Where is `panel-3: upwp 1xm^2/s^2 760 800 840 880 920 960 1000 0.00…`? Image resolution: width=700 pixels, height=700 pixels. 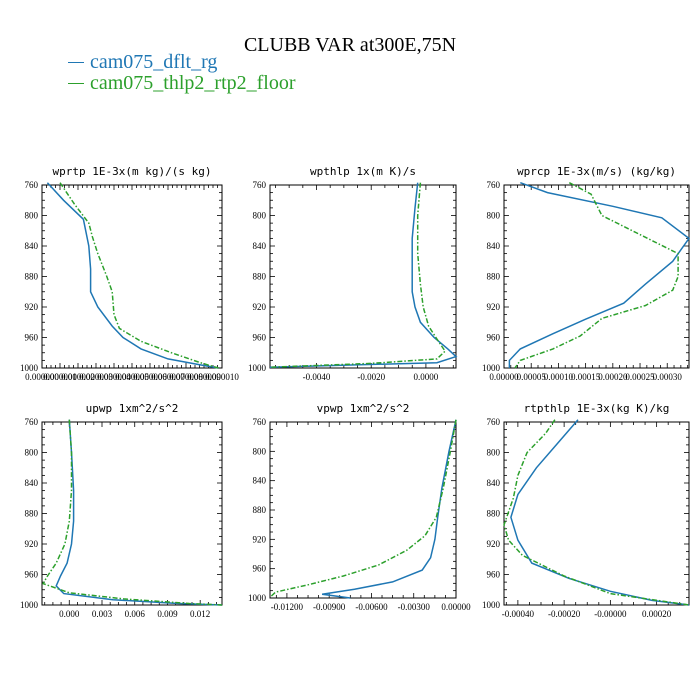 panel-3: upwp 1xm^2/s^2 760 800 840 880 920 960 1000 0.00… is located at coordinates (121, 510).